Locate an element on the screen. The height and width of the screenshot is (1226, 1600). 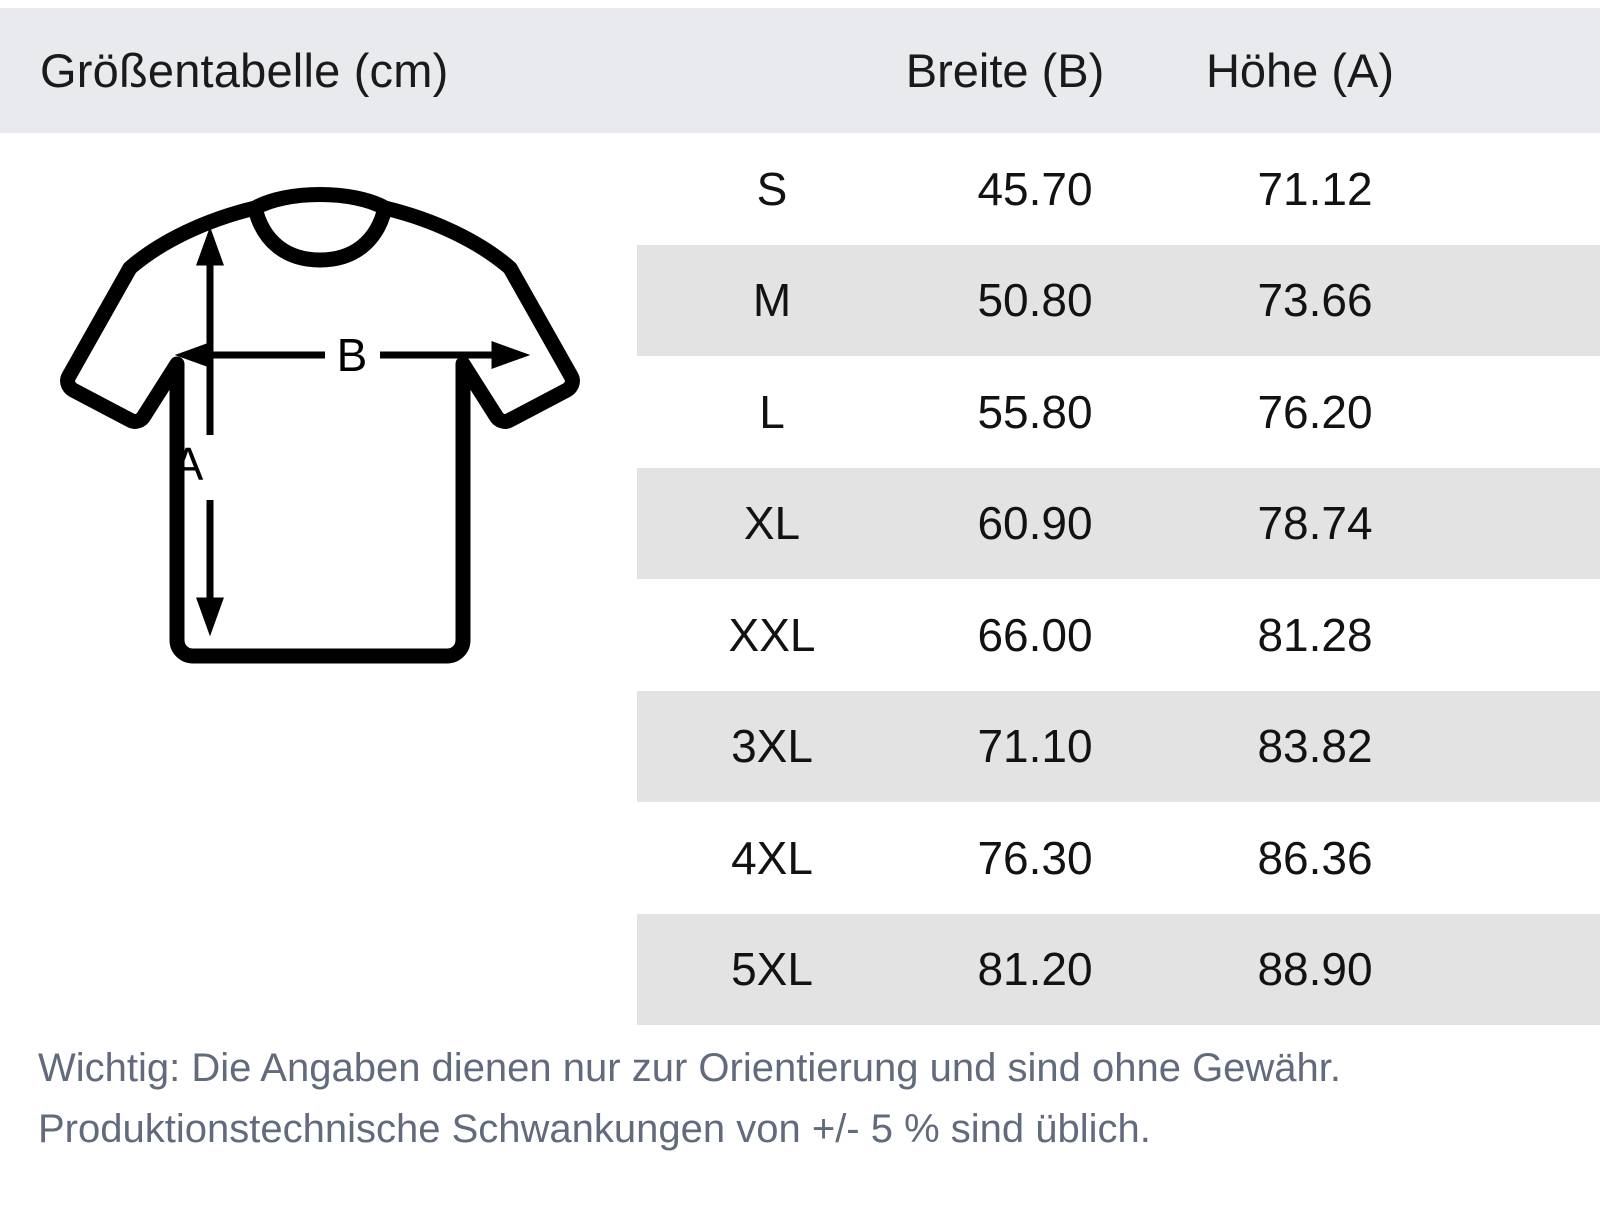
header-band is located at coordinates (800, 70).